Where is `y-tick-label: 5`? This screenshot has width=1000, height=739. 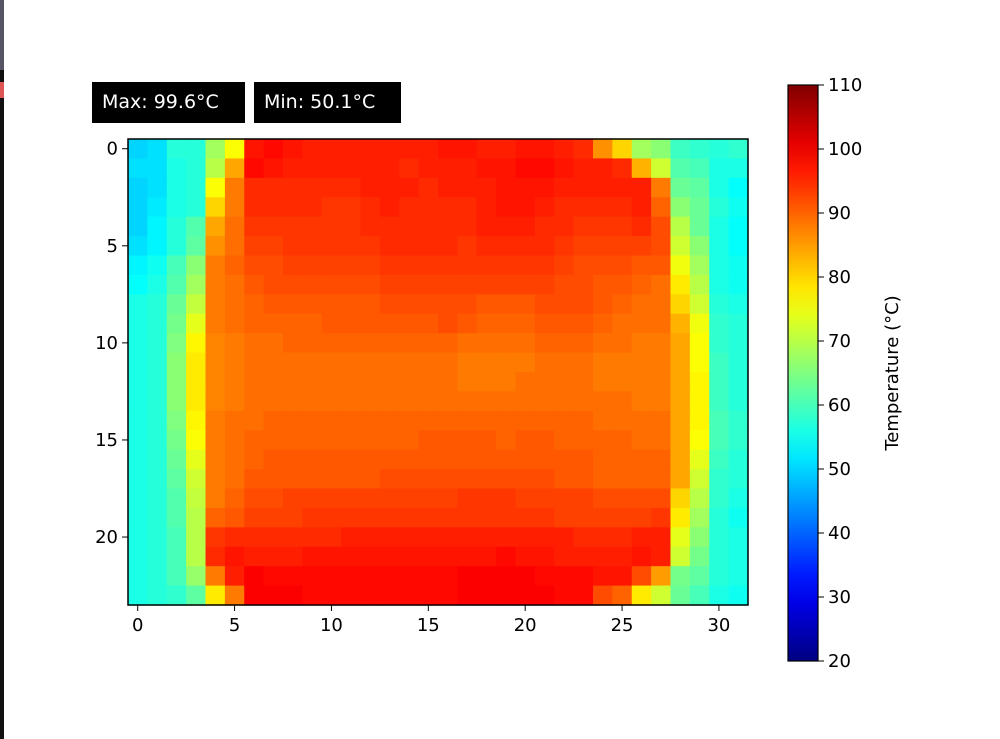 y-tick-label: 5 is located at coordinates (112, 246).